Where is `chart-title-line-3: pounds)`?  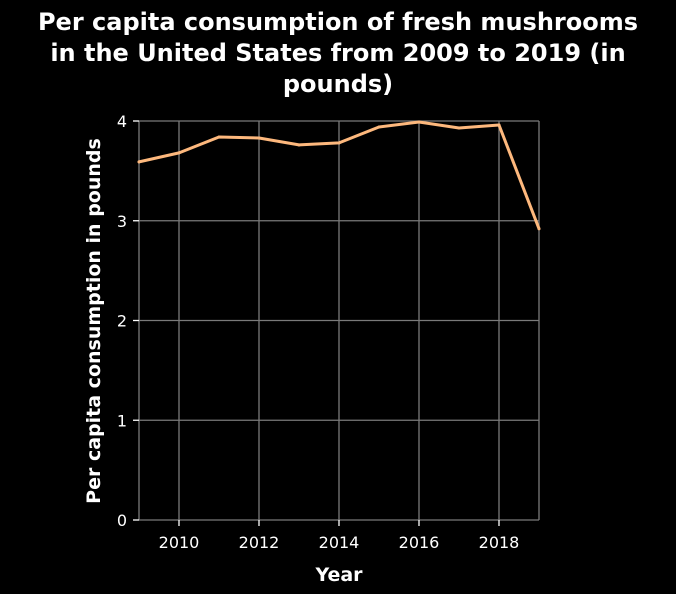
chart-title-line-3: pounds) is located at coordinates (338, 84).